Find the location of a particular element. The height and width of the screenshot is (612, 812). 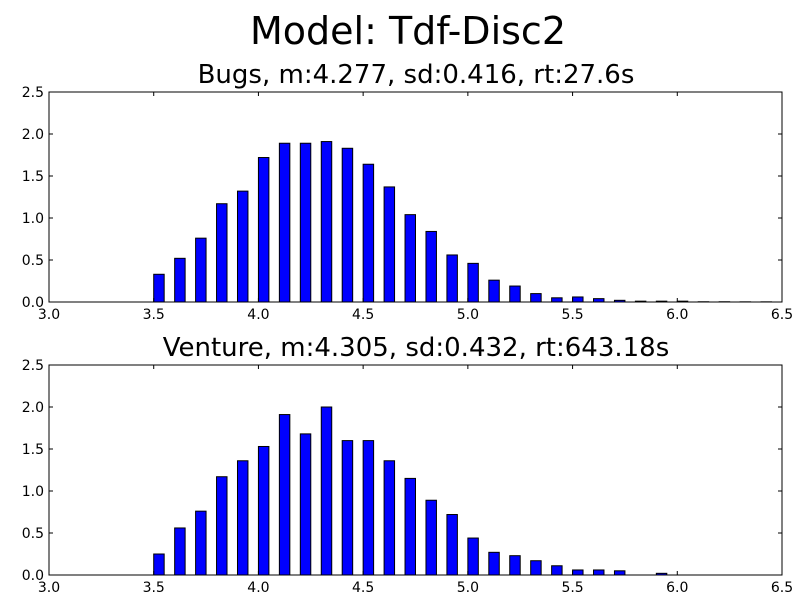

bugs-x-tick-label: 3.0 is located at coordinates (49, 315).